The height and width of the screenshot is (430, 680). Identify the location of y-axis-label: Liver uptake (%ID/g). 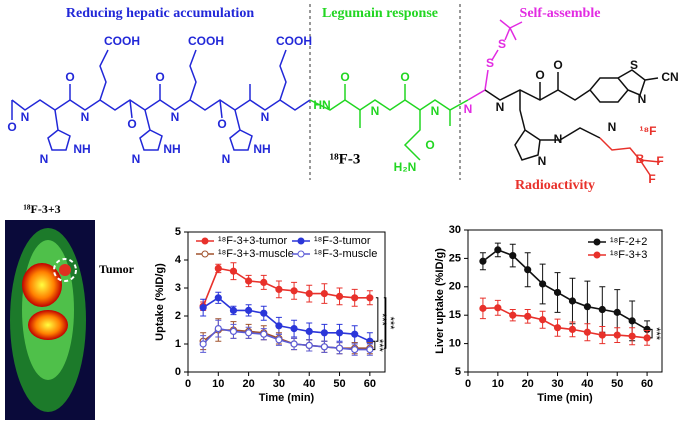
(440, 301).